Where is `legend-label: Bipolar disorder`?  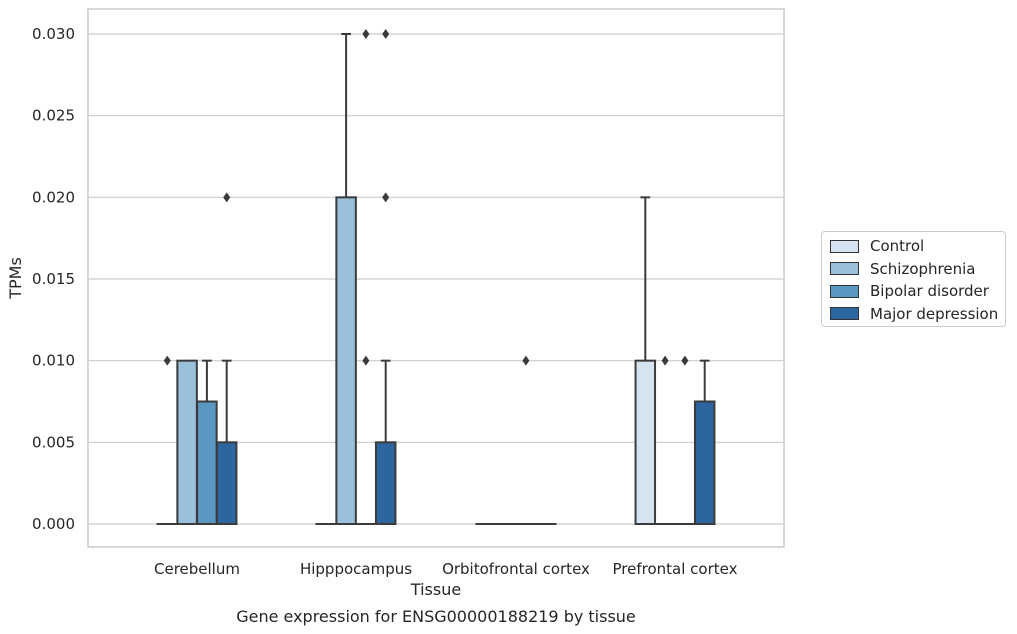 legend-label: Bipolar disorder is located at coordinates (929, 291).